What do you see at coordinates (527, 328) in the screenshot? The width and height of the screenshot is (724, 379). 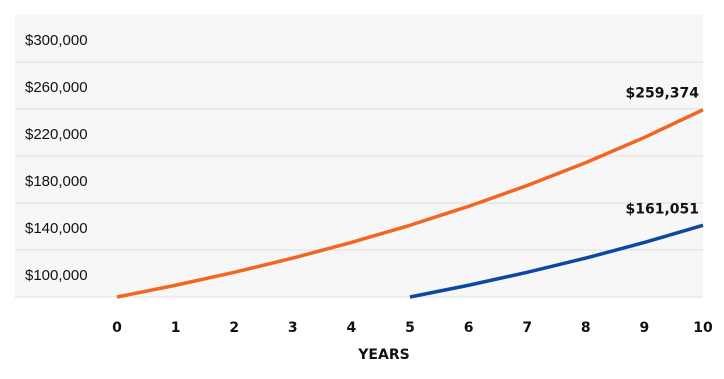 I see `x-tick-label: 7` at bounding box center [527, 328].